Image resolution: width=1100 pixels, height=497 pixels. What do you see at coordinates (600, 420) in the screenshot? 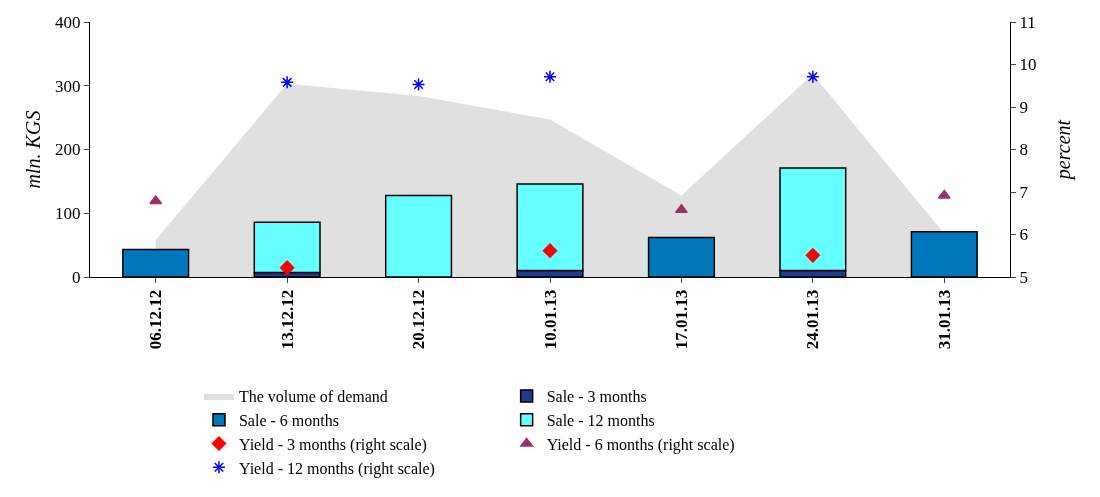
I see `legend-label: Sale - 12 months` at bounding box center [600, 420].